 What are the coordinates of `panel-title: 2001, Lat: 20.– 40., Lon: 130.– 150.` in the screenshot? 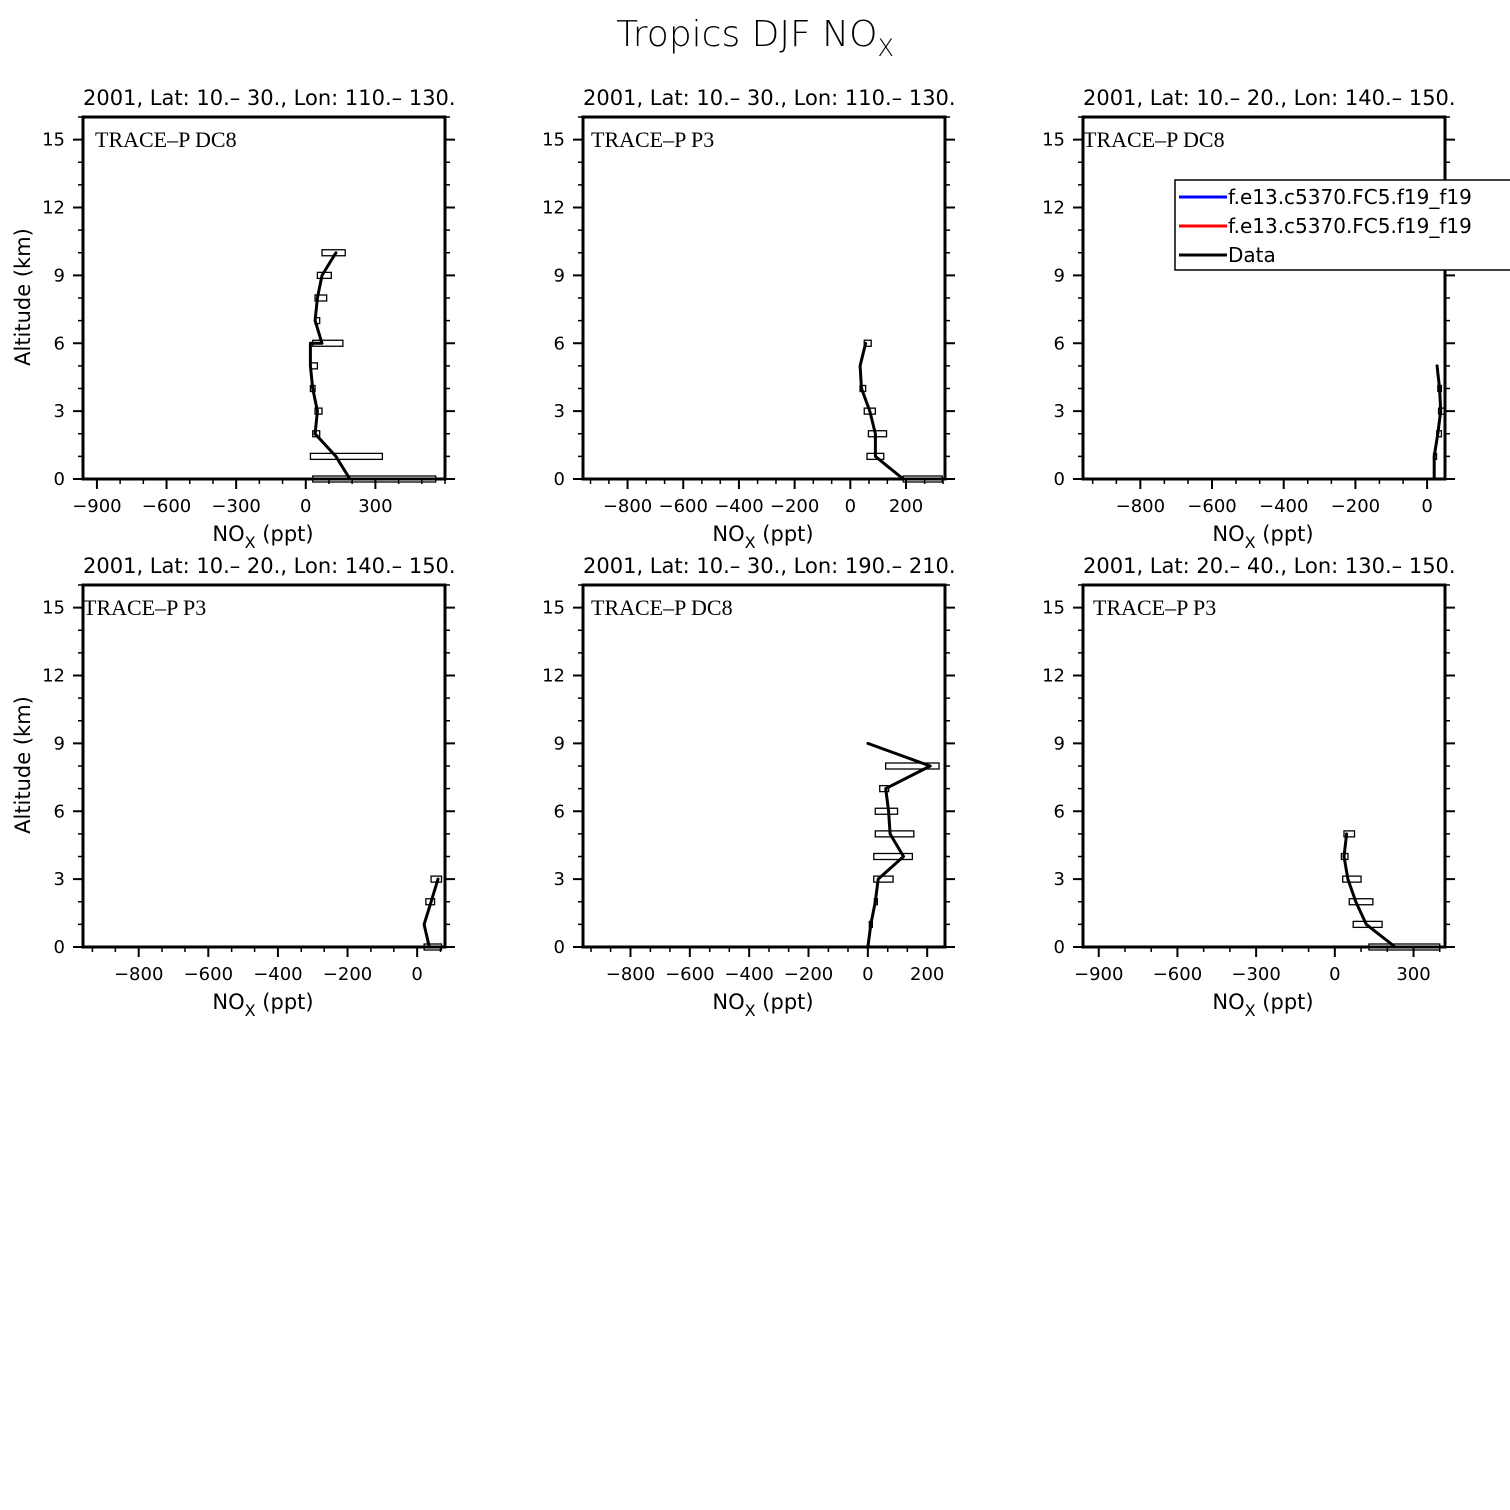 It's located at (1269, 566).